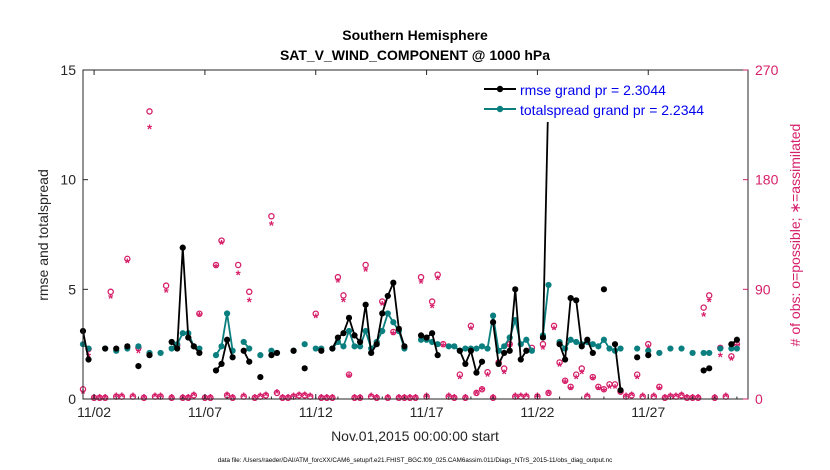 This screenshot has width=830, height=470. What do you see at coordinates (94, 412) in the screenshot?
I see `x-tick-label: 11/02` at bounding box center [94, 412].